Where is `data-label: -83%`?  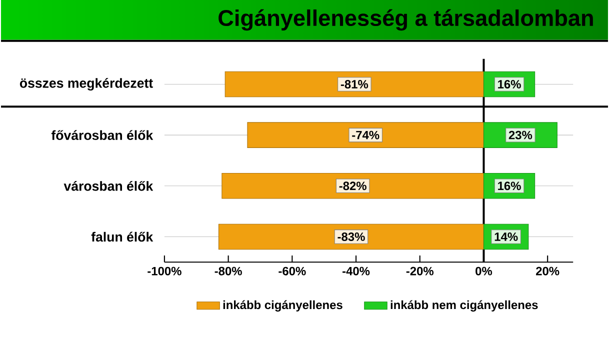 data-label: -83% is located at coordinates (351, 237).